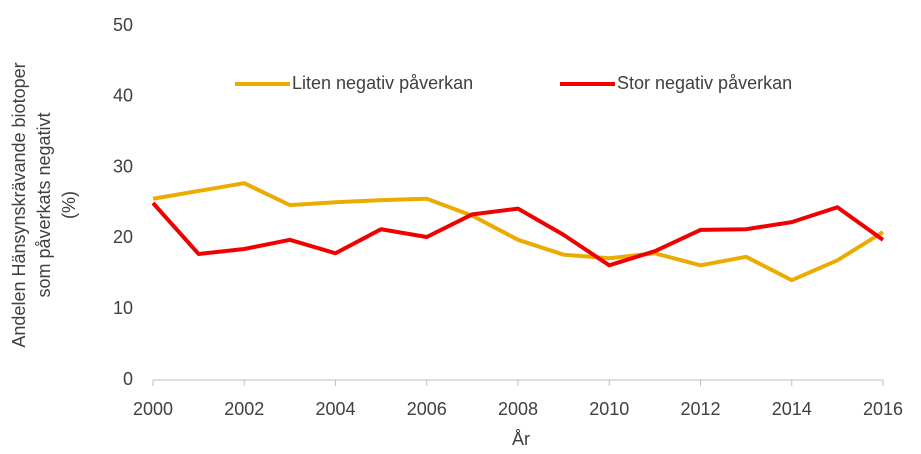 The height and width of the screenshot is (454, 921). What do you see at coordinates (153, 409) in the screenshot?
I see `x-tick-label: 2000` at bounding box center [153, 409].